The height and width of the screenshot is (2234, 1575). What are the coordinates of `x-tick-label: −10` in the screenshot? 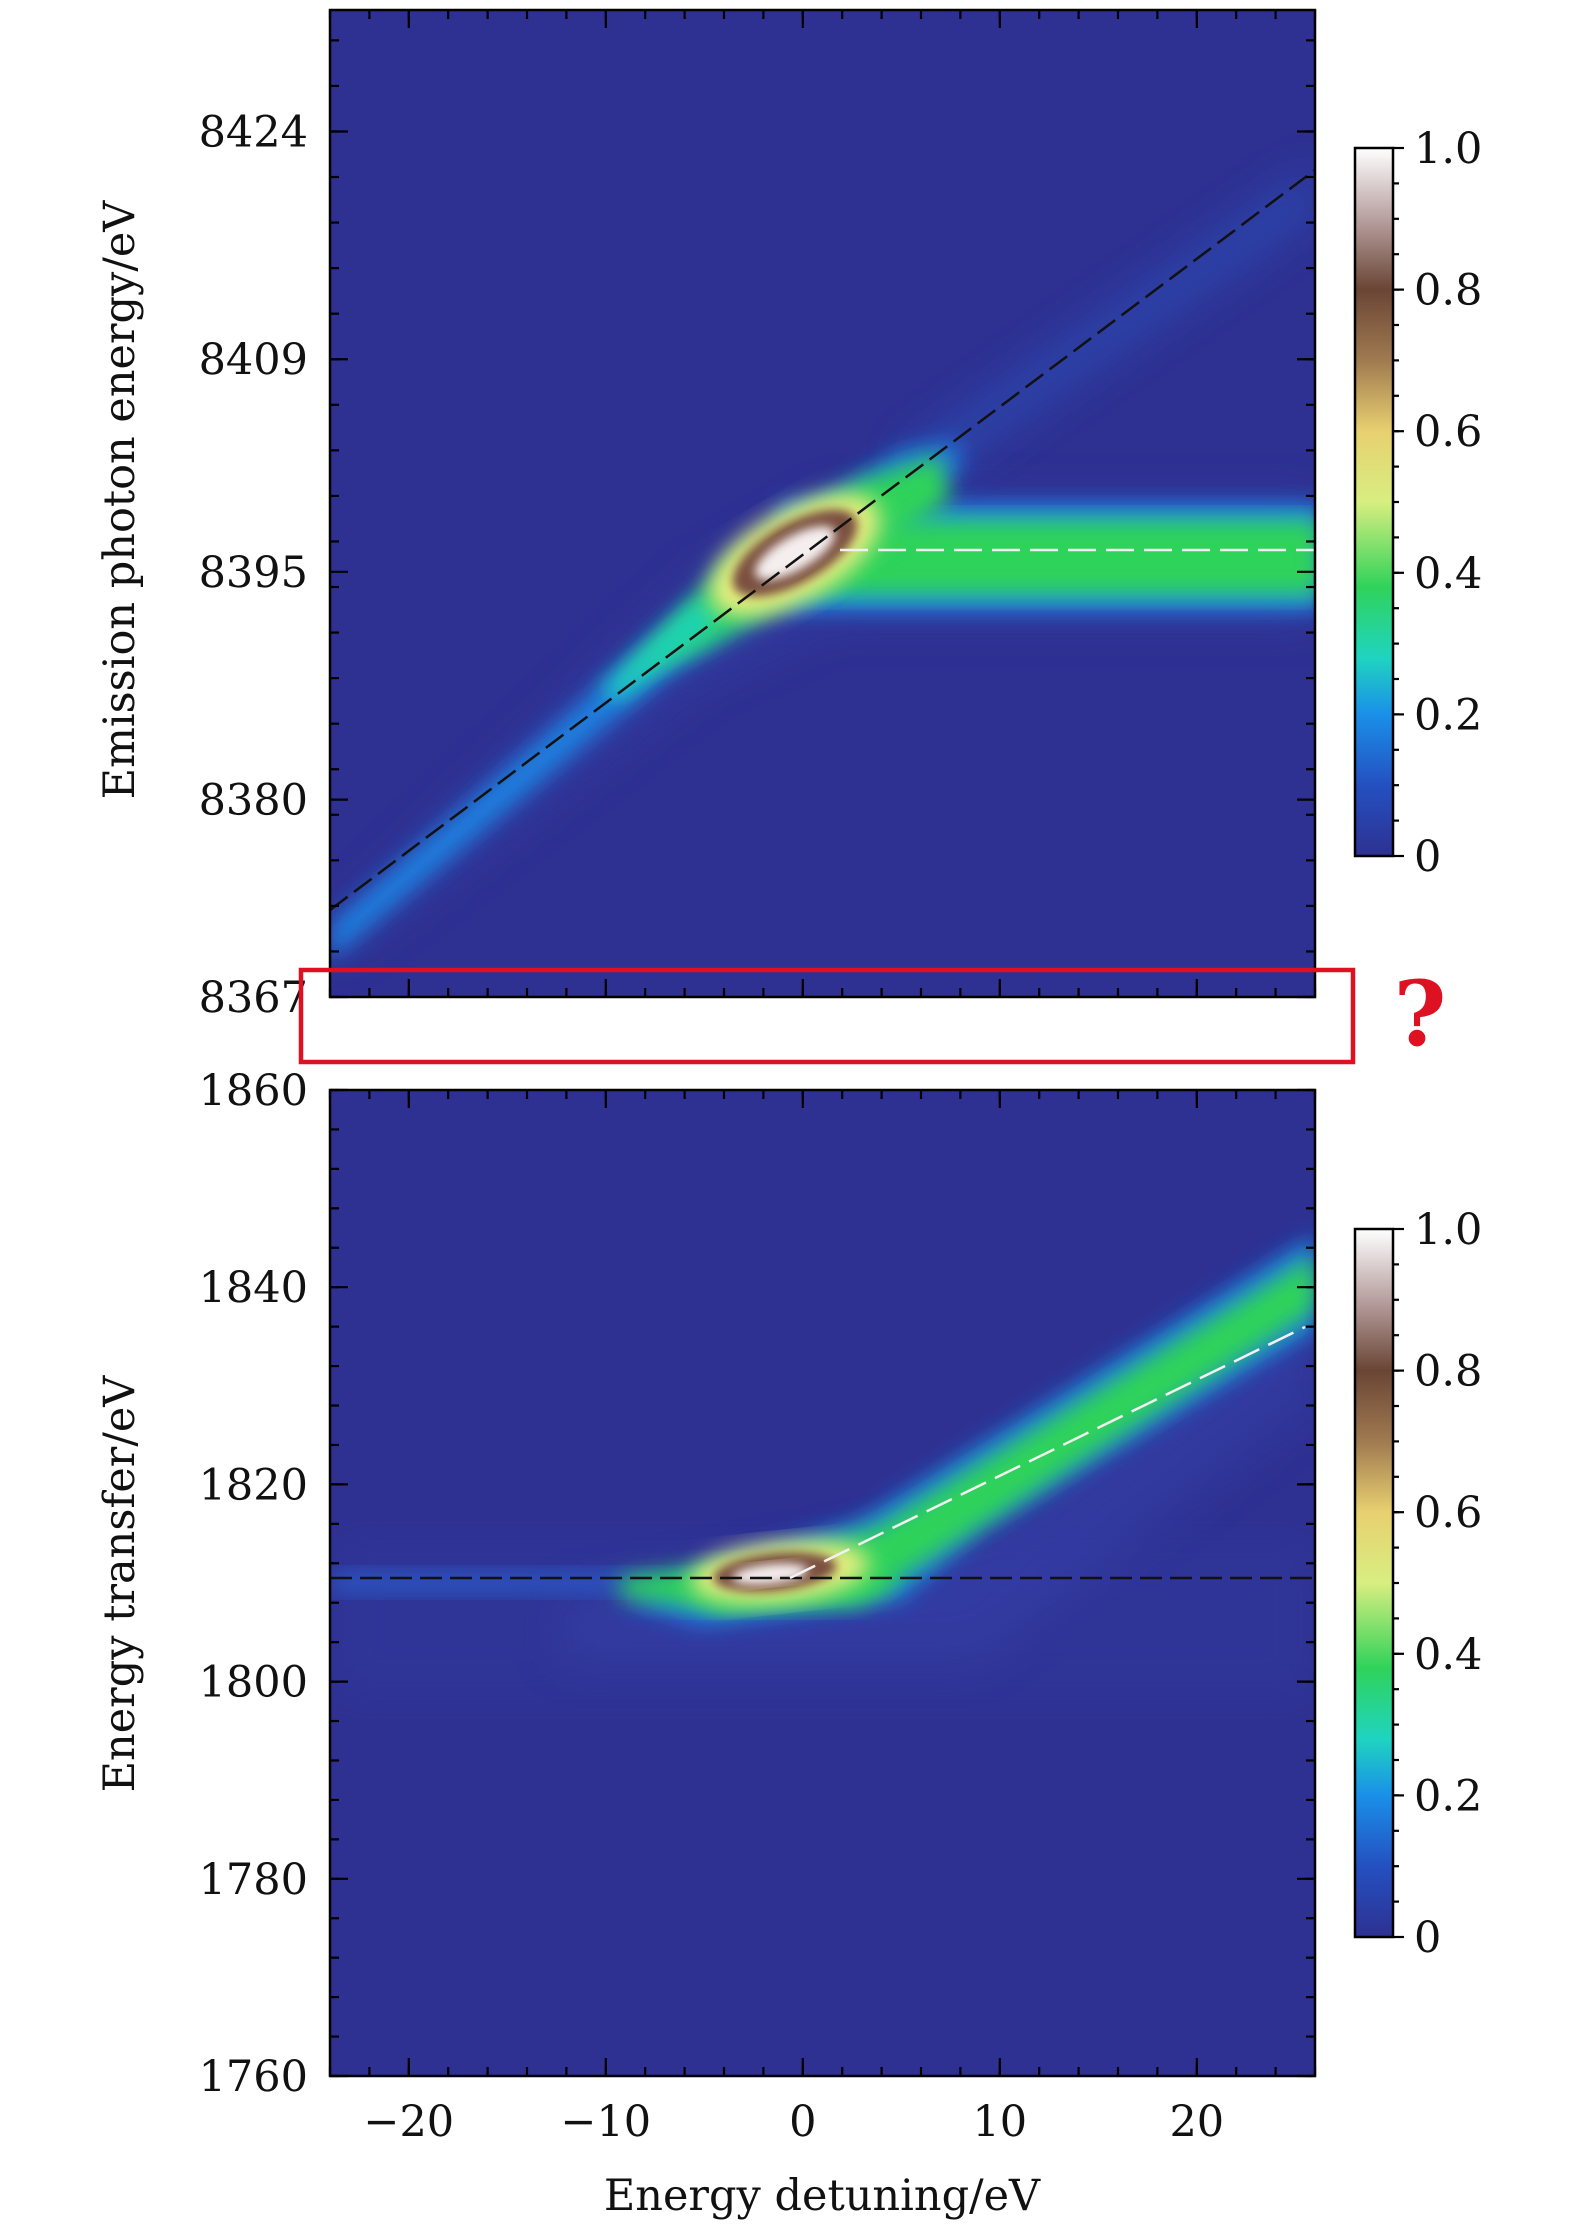 It's located at (605, 2122).